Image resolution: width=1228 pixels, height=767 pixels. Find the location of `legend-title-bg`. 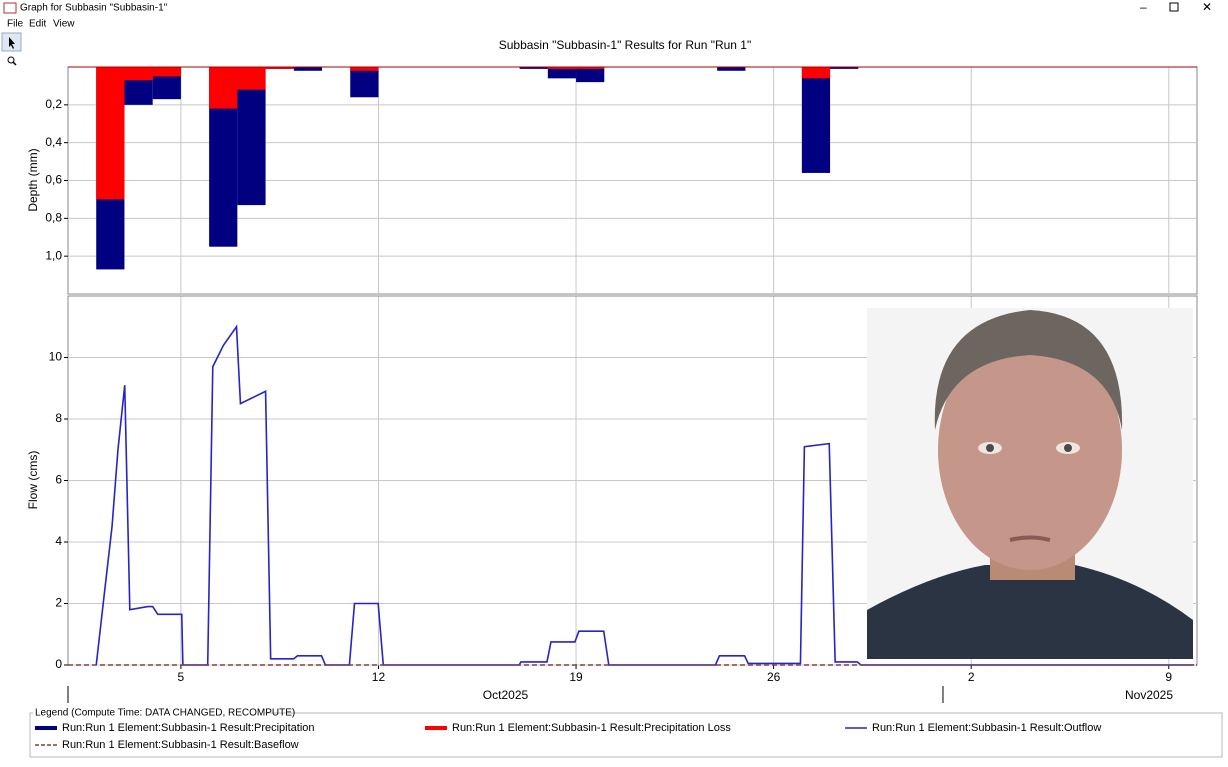

legend-title-bg is located at coordinates (149, 713).